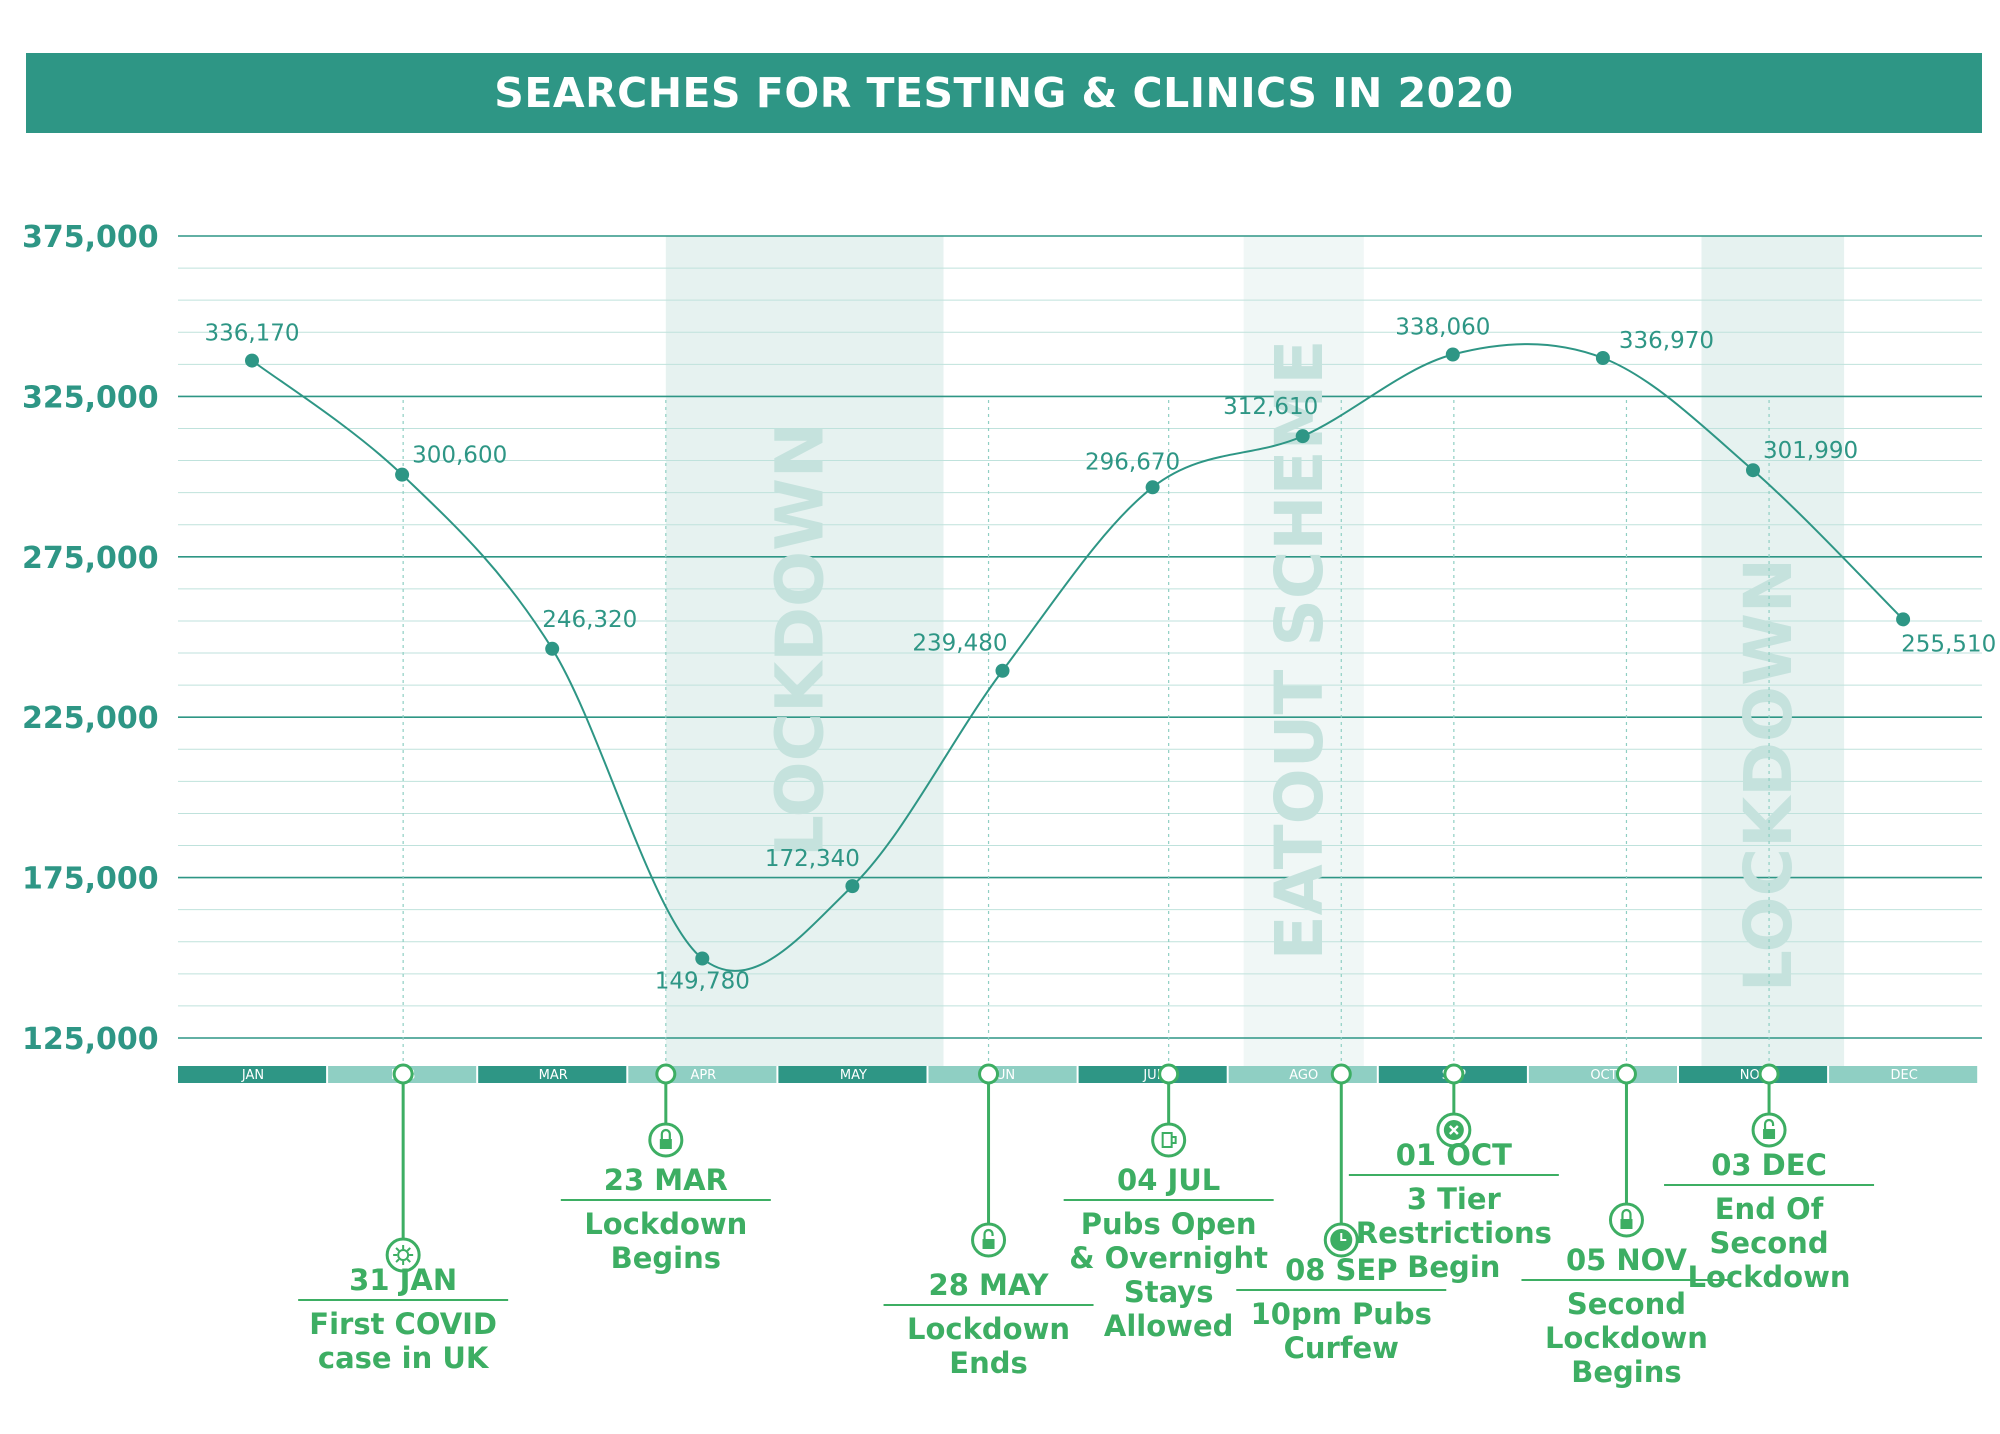 The image size is (2000, 1434). What do you see at coordinates (1270, 407) in the screenshot?
I see `data-label: 312,610` at bounding box center [1270, 407].